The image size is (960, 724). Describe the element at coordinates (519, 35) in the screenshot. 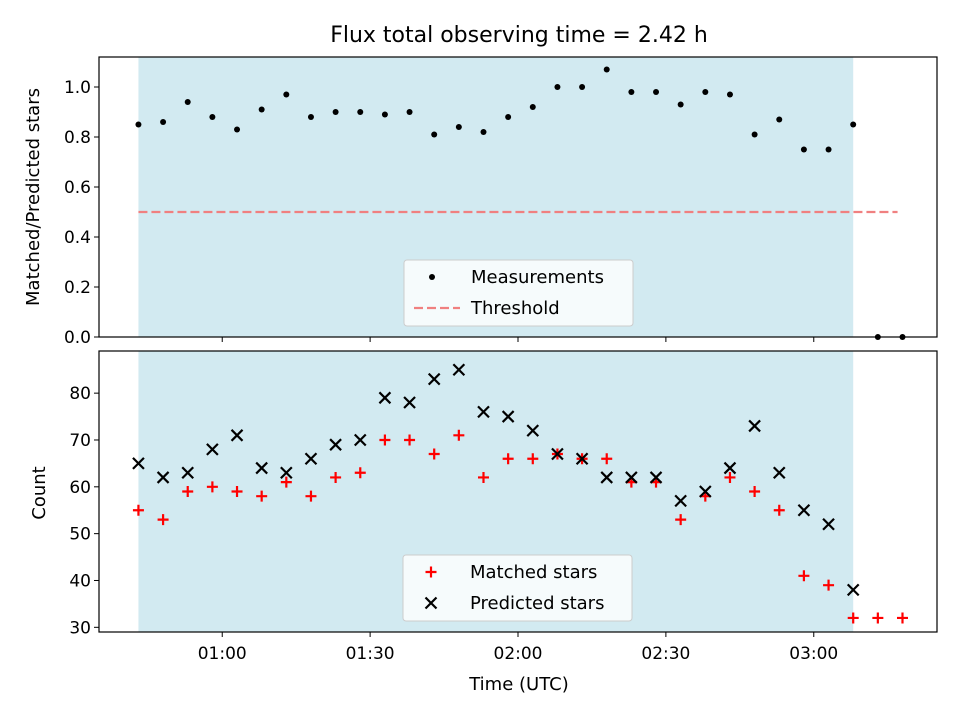

I see `chart-title: Flux total observing time = 2.42 h` at that location.